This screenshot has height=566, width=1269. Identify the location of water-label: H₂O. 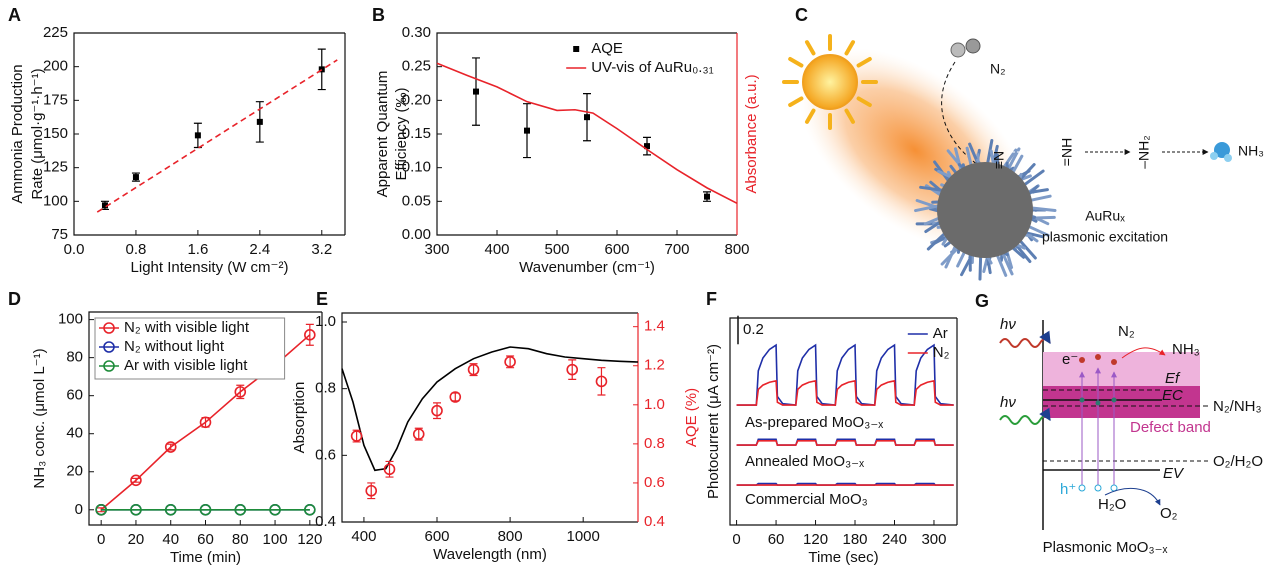
(1112, 504).